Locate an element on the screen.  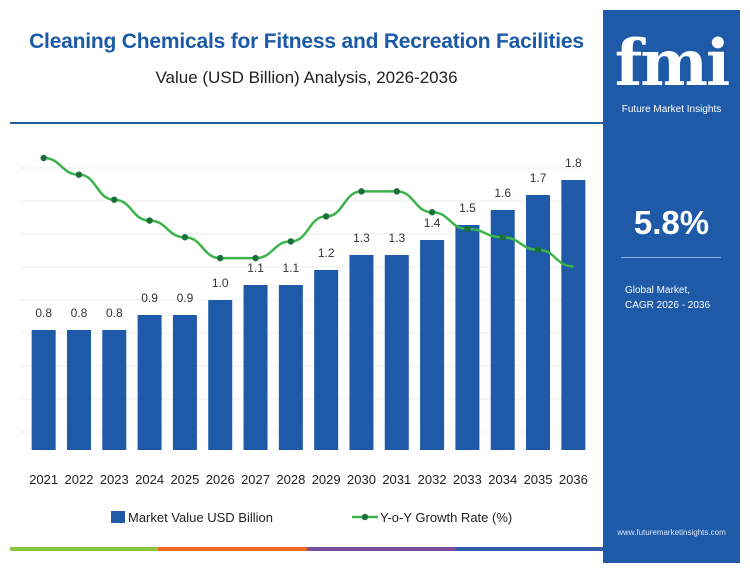
cagr-label-line2: CAGR 2026 - 2036 is located at coordinates (668, 305).